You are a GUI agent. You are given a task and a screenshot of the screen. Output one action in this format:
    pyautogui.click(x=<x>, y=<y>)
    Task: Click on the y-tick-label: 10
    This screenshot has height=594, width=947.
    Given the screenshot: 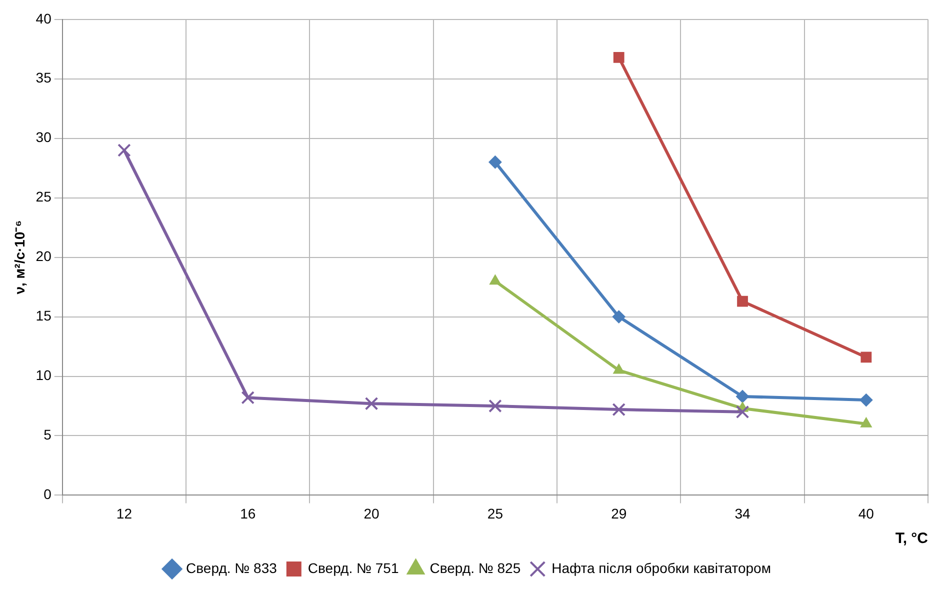 What is the action you would take?
    pyautogui.click(x=44, y=375)
    